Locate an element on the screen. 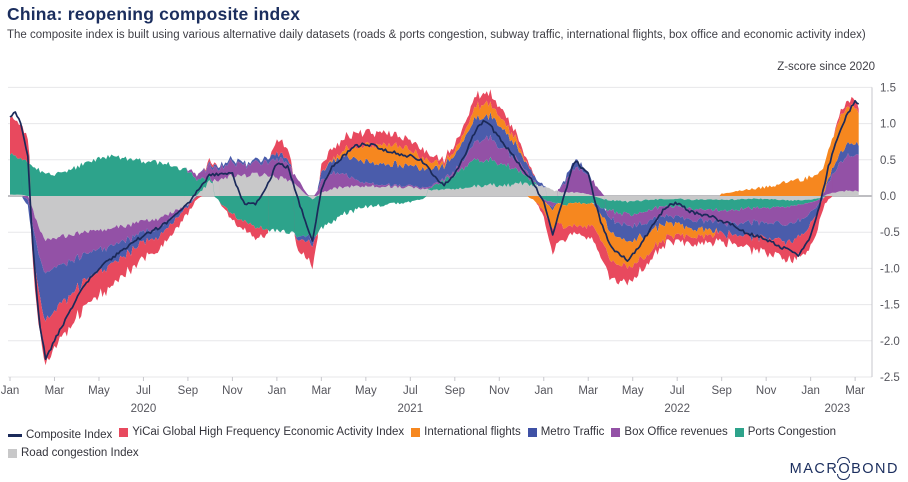  legend-item-ports-congestion: Ports Congestion is located at coordinates (785, 432).